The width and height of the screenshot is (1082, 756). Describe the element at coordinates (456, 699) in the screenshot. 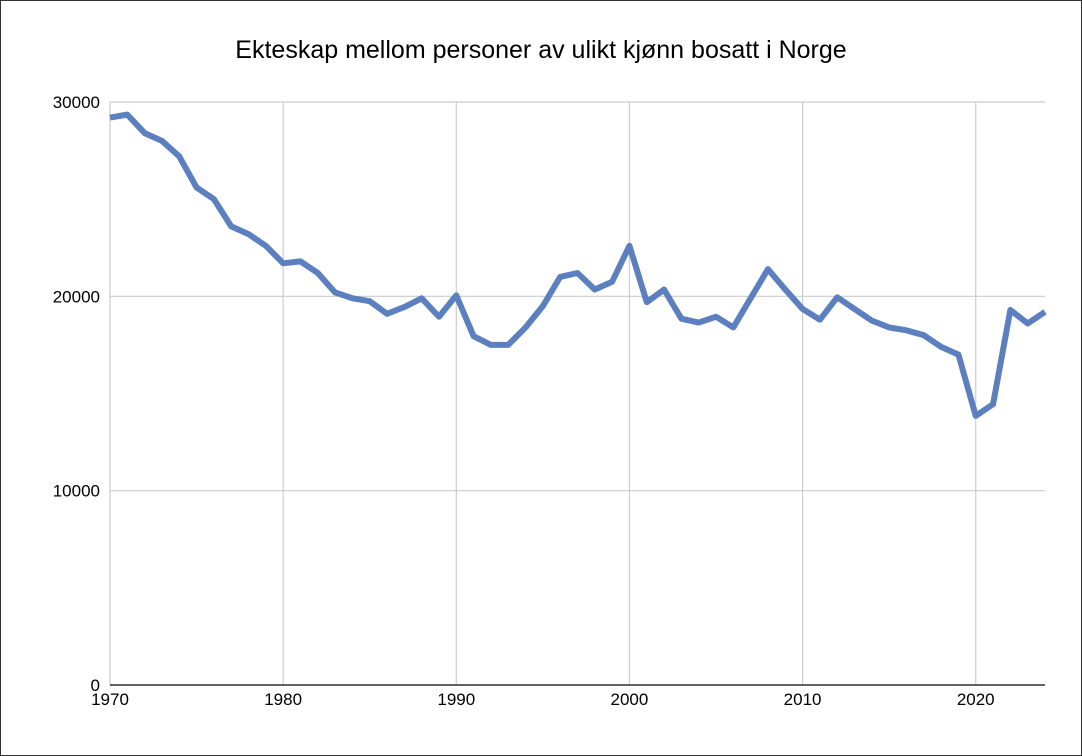

I see `x-tick-label: 1990` at that location.